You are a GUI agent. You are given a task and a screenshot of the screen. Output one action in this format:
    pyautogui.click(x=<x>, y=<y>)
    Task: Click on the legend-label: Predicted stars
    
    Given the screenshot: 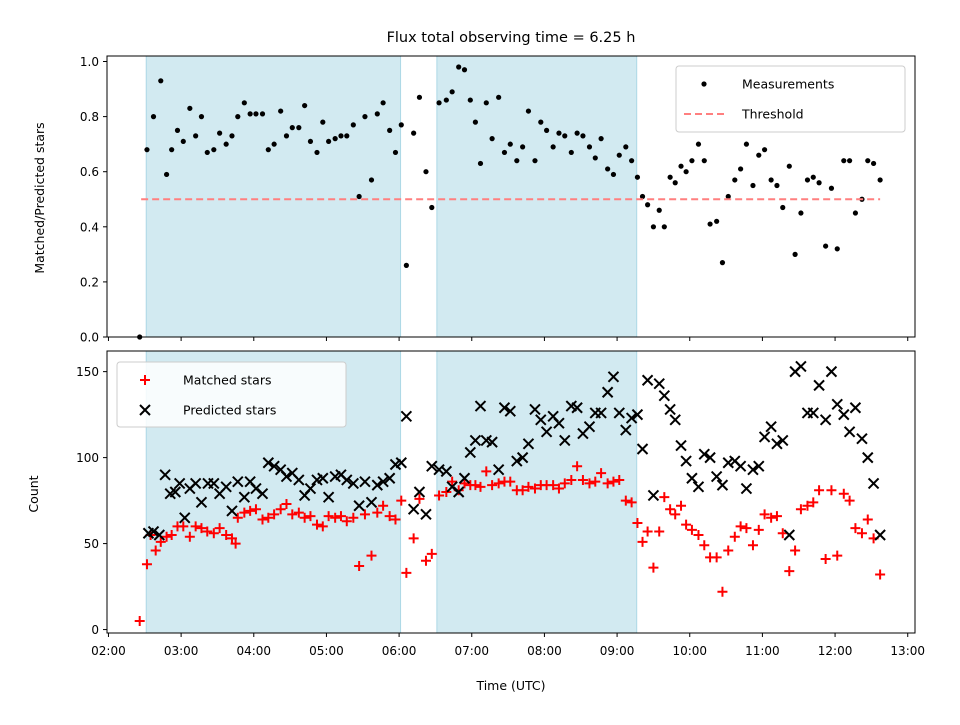 What is the action you would take?
    pyautogui.click(x=229, y=410)
    